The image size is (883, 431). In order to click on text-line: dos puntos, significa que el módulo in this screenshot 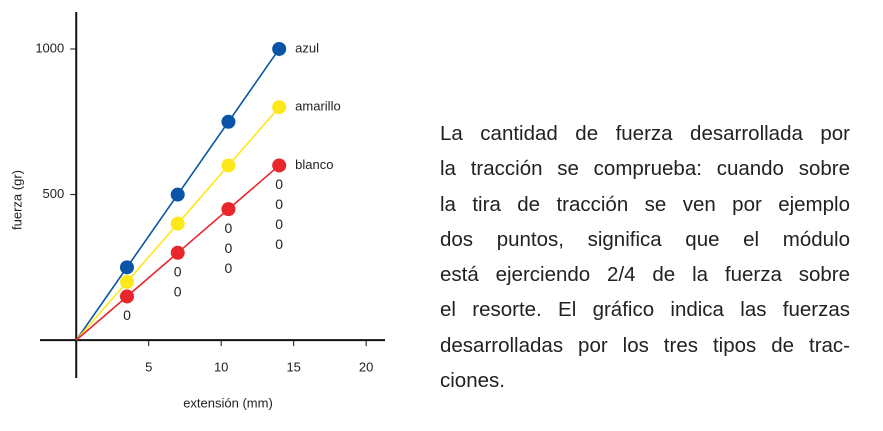, I will do `click(645, 239)`.